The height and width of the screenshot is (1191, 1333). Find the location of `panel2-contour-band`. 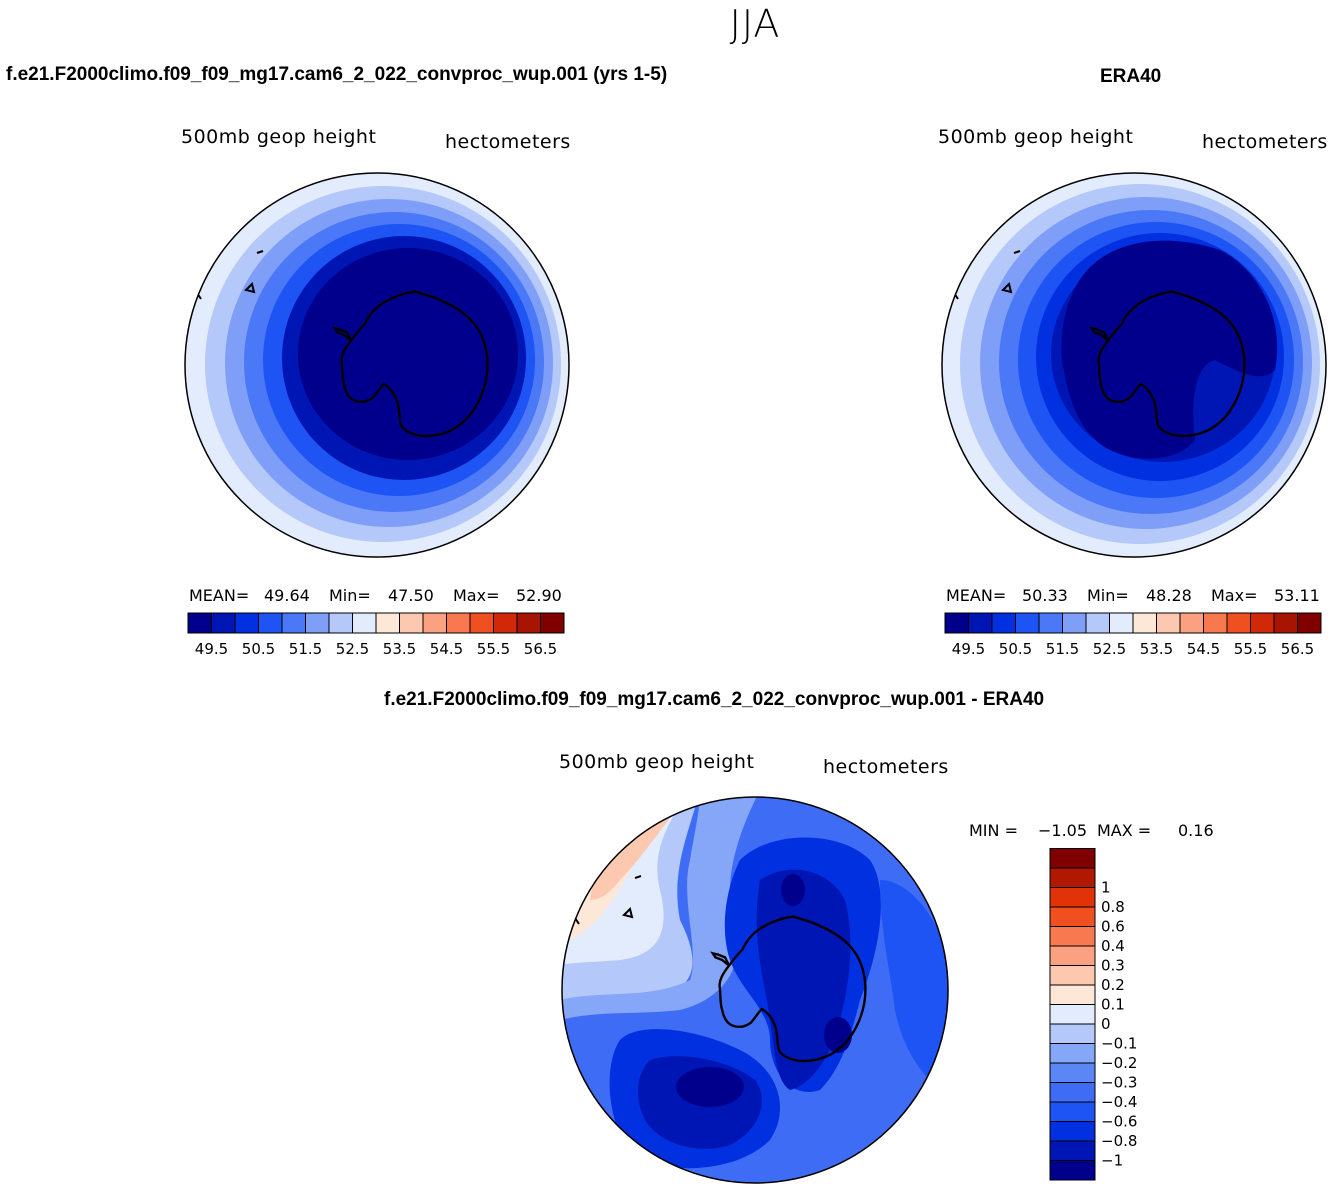

panel2-contour-band is located at coordinates (1169, 349).